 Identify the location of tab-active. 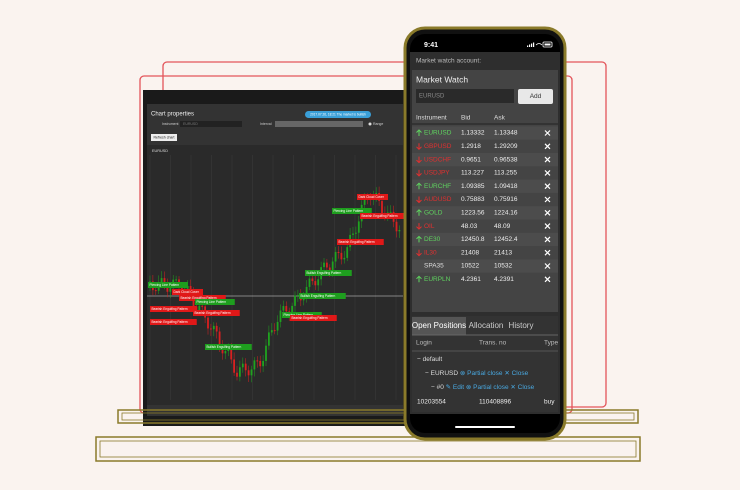
(439, 326).